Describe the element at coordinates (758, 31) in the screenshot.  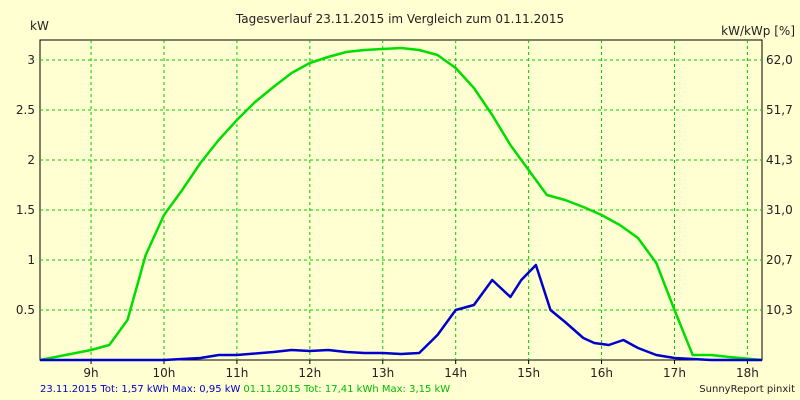
I see `y-axis-label-right: kW/kWp [%]` at that location.